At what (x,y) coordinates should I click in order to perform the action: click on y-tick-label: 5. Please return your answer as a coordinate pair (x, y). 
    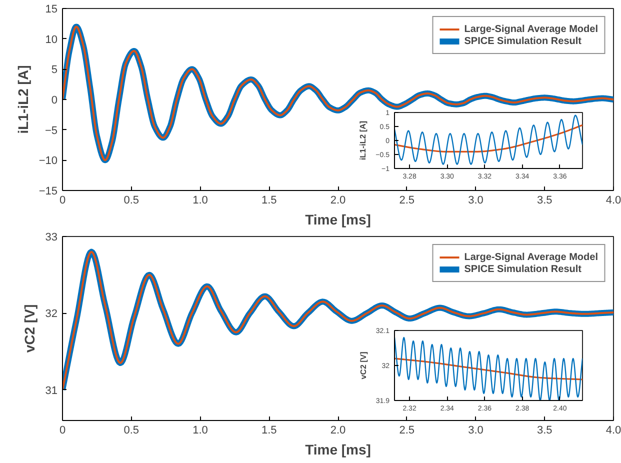
    Looking at the image, I should click on (54, 70).